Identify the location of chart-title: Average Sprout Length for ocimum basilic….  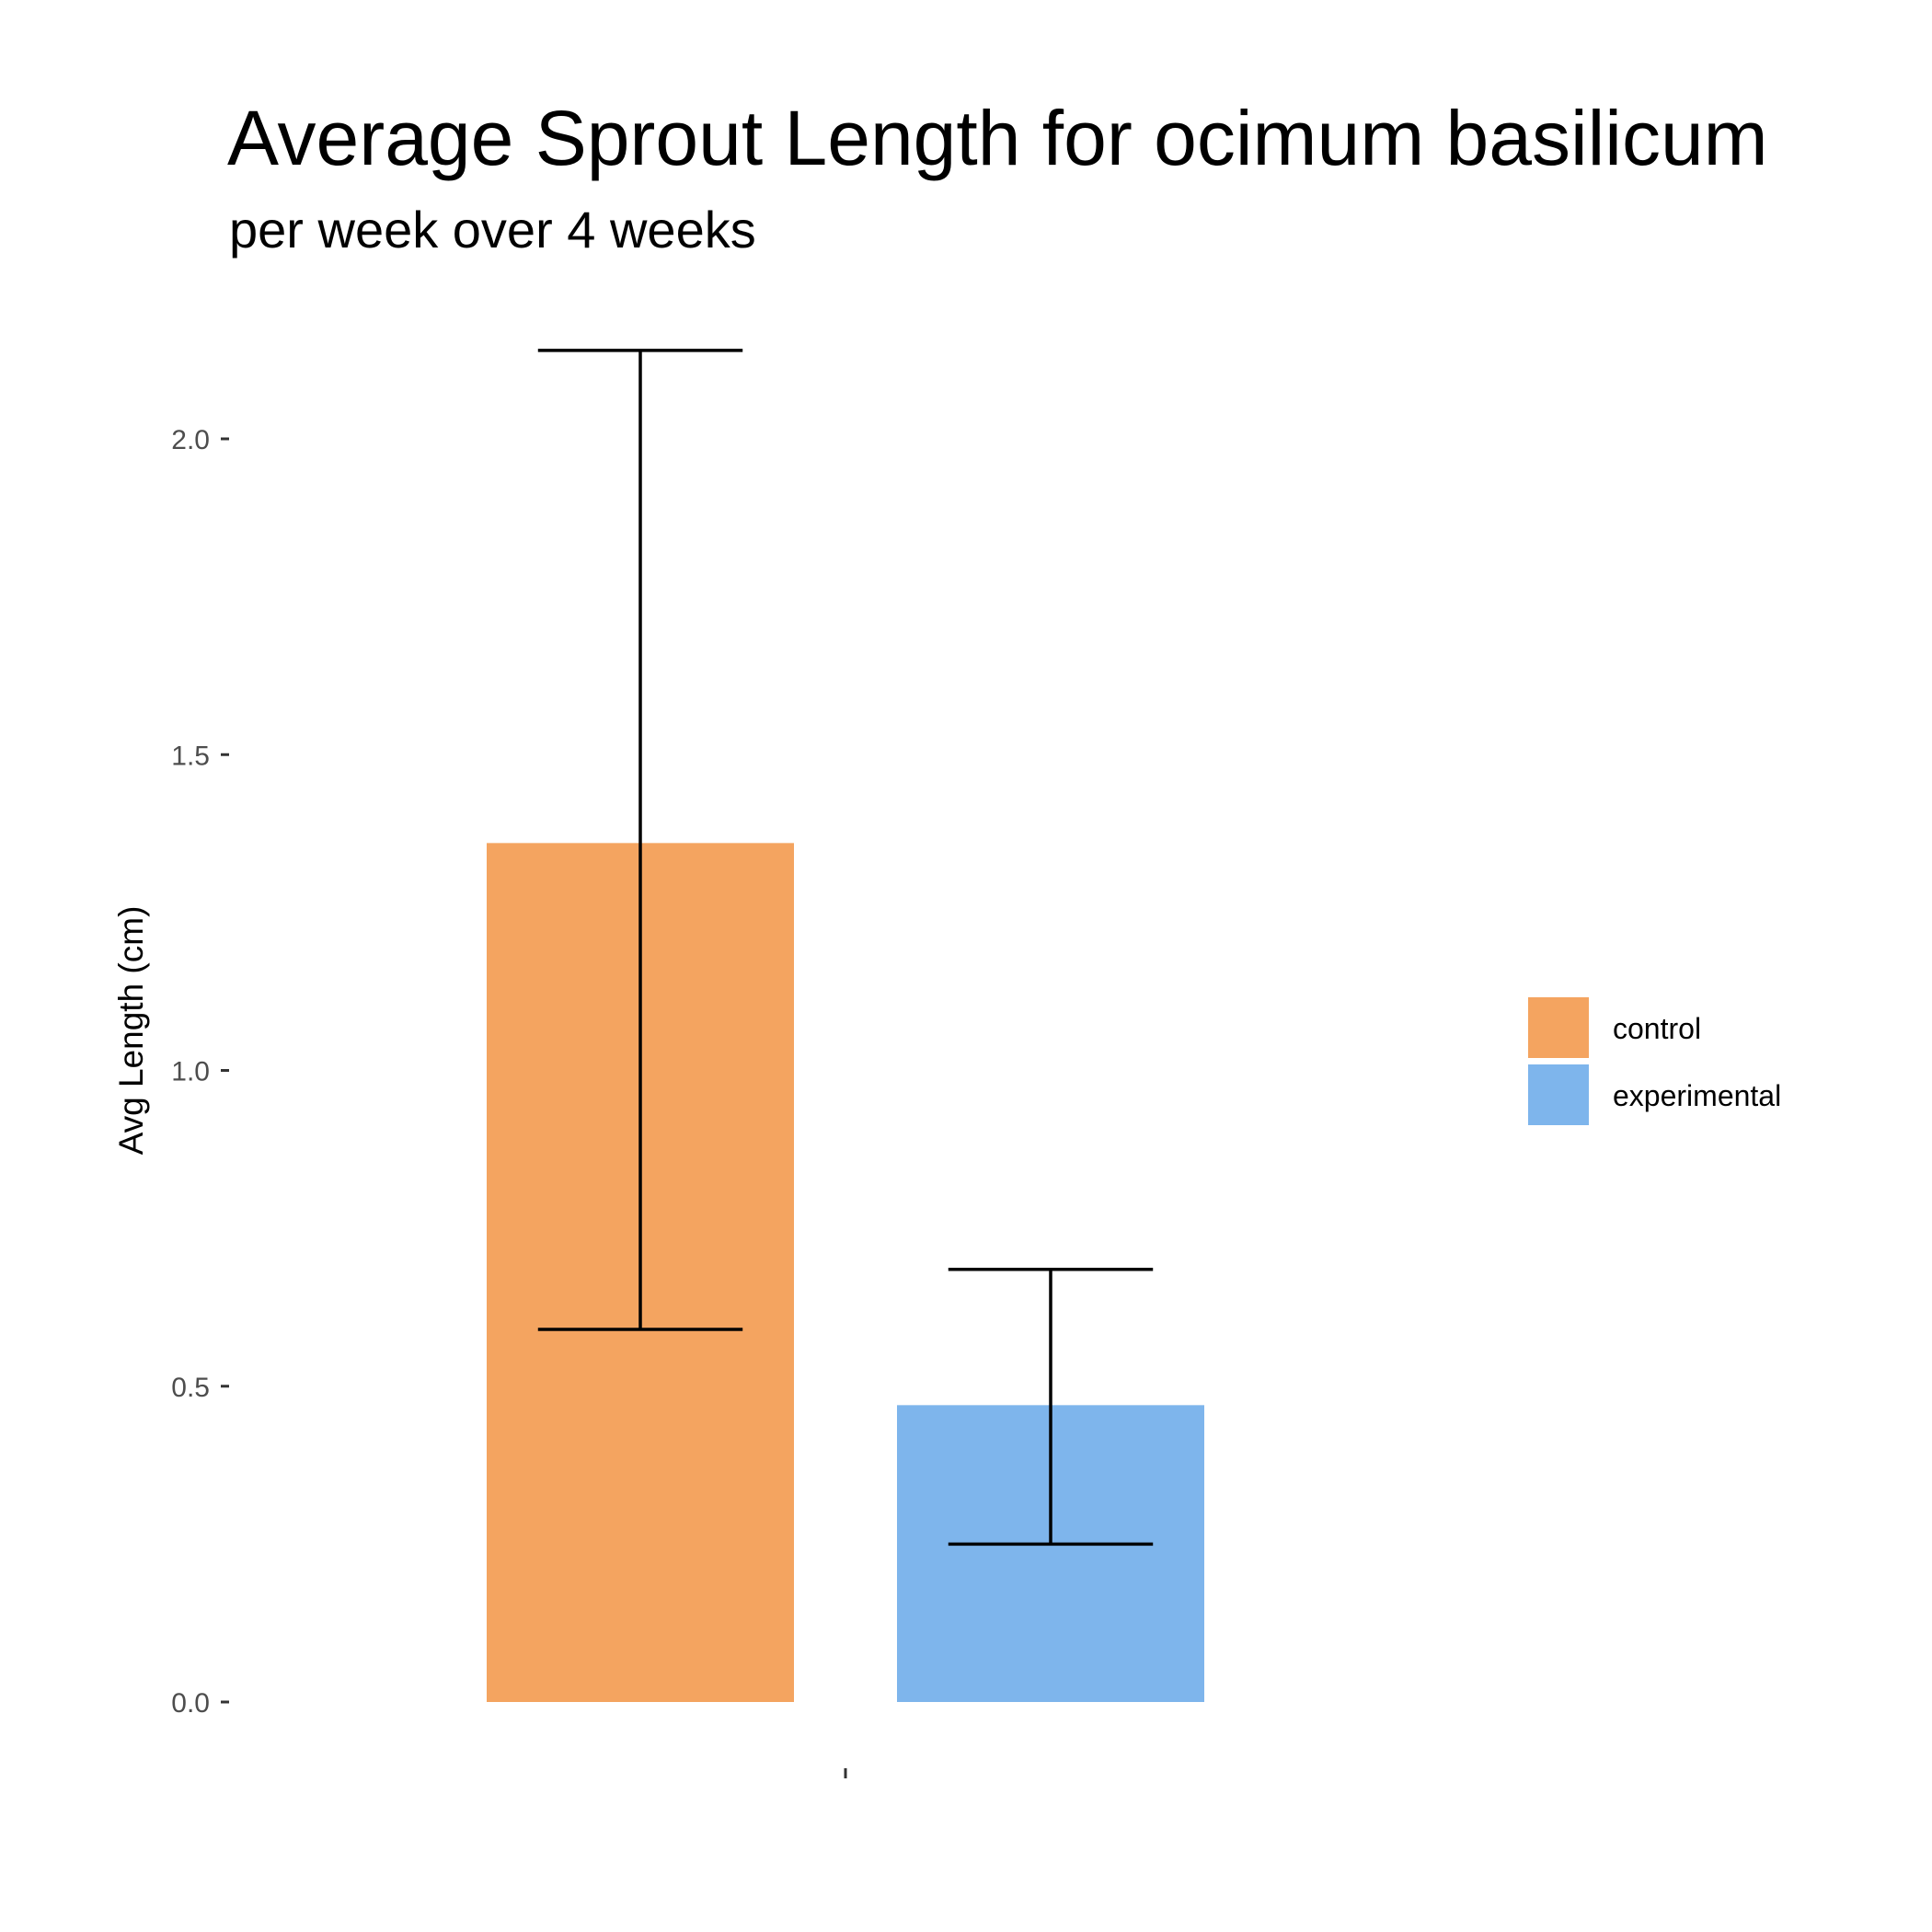
(997, 138).